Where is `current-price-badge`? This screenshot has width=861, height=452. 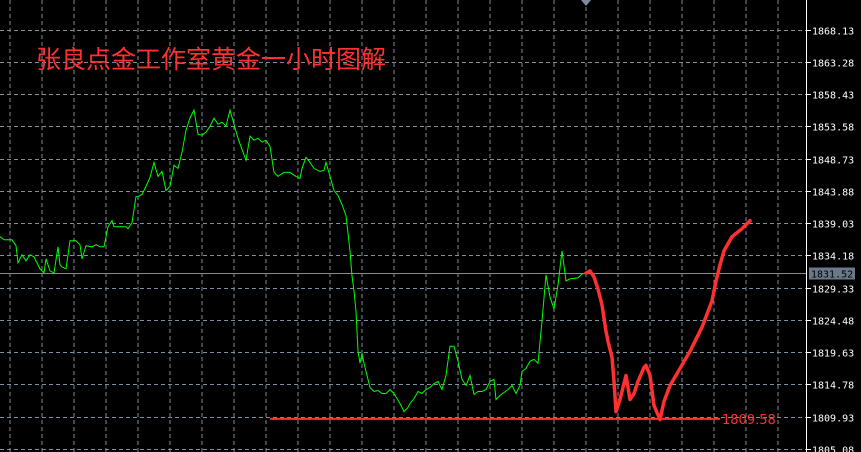
current-price-badge is located at coordinates (832, 273).